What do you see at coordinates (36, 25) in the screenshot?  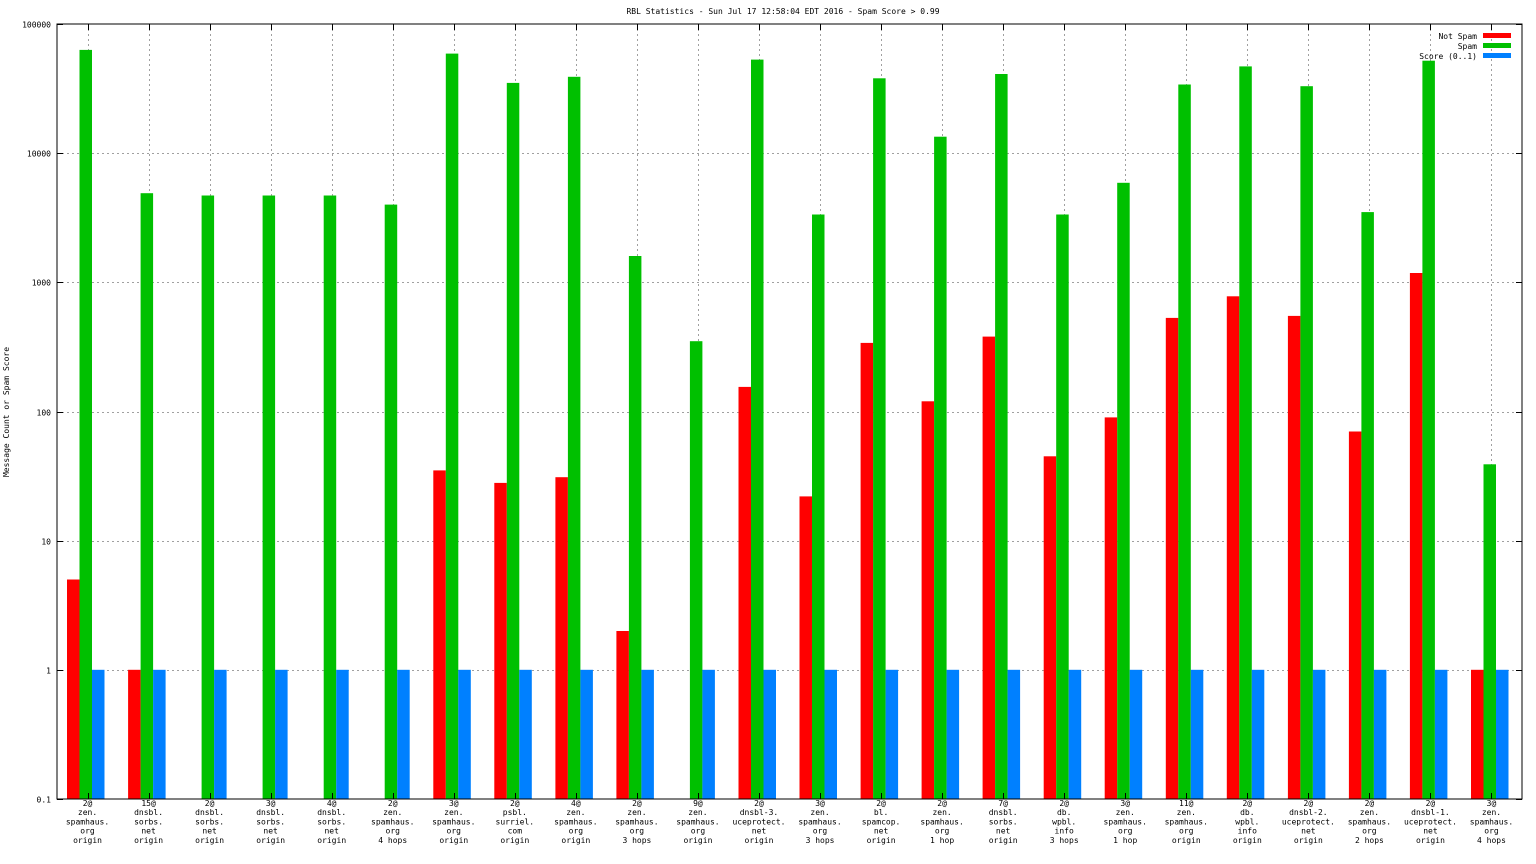 I see `y-tick-label: 100000` at bounding box center [36, 25].